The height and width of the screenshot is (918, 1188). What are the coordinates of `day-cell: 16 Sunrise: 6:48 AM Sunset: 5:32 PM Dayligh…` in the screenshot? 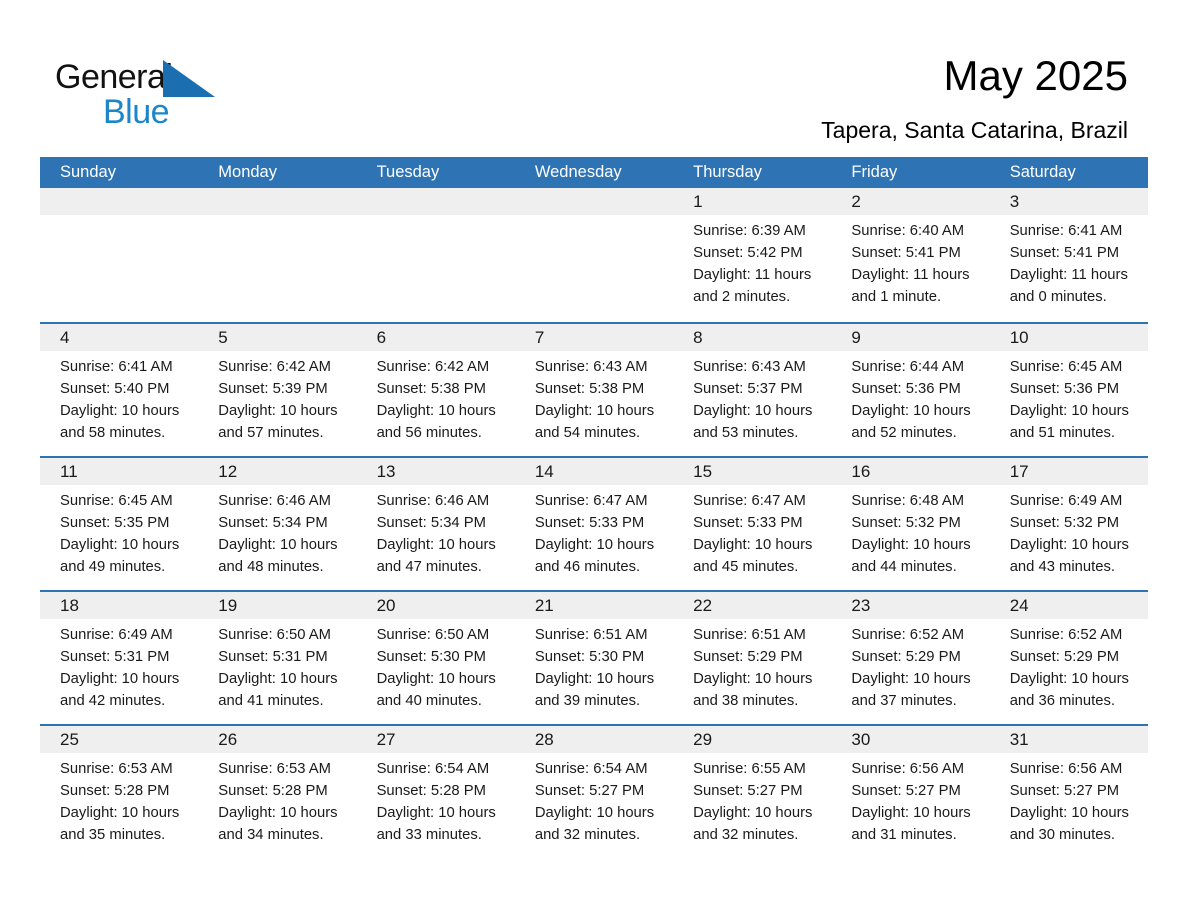 It's located at (910, 524).